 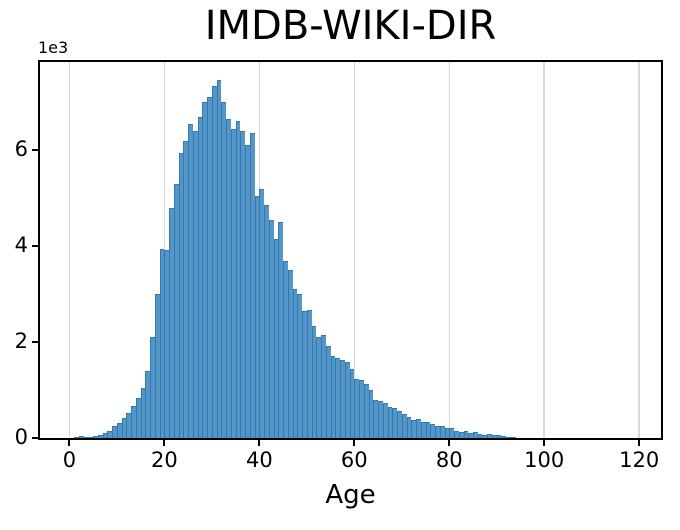 I want to click on x-ticklabel-80: 80, so click(x=449, y=460).